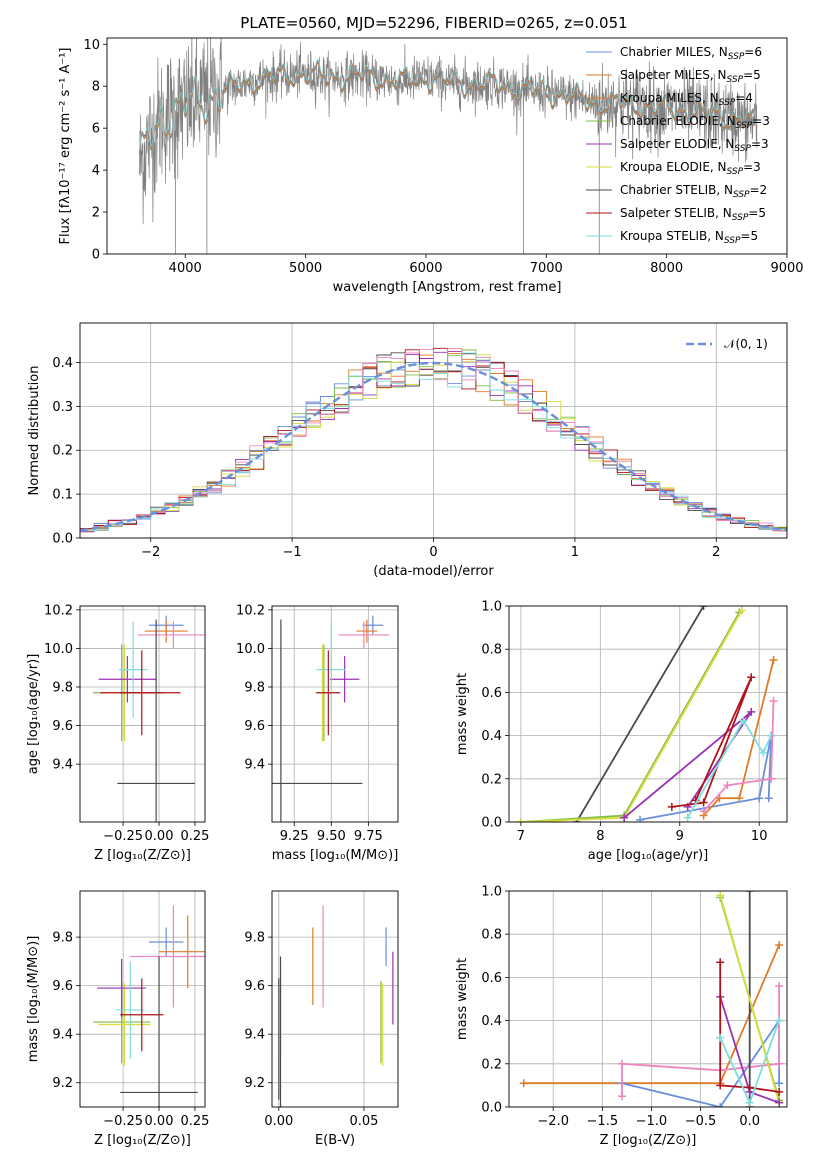  Describe the element at coordinates (65, 146) in the screenshot. I see `y-axis-label: Flux [fλ10⁻¹⁷ erg cm⁻² s⁻¹ A⁻¹]` at that location.